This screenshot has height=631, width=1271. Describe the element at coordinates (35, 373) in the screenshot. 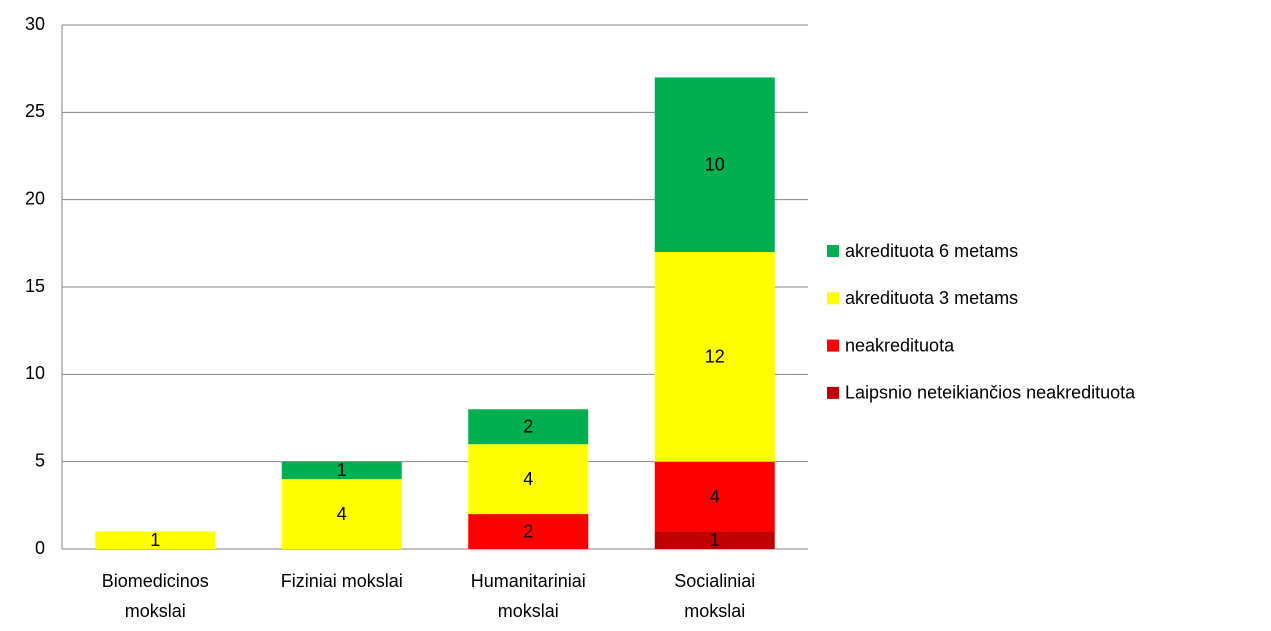

I see `y-tick-label: 10` at that location.